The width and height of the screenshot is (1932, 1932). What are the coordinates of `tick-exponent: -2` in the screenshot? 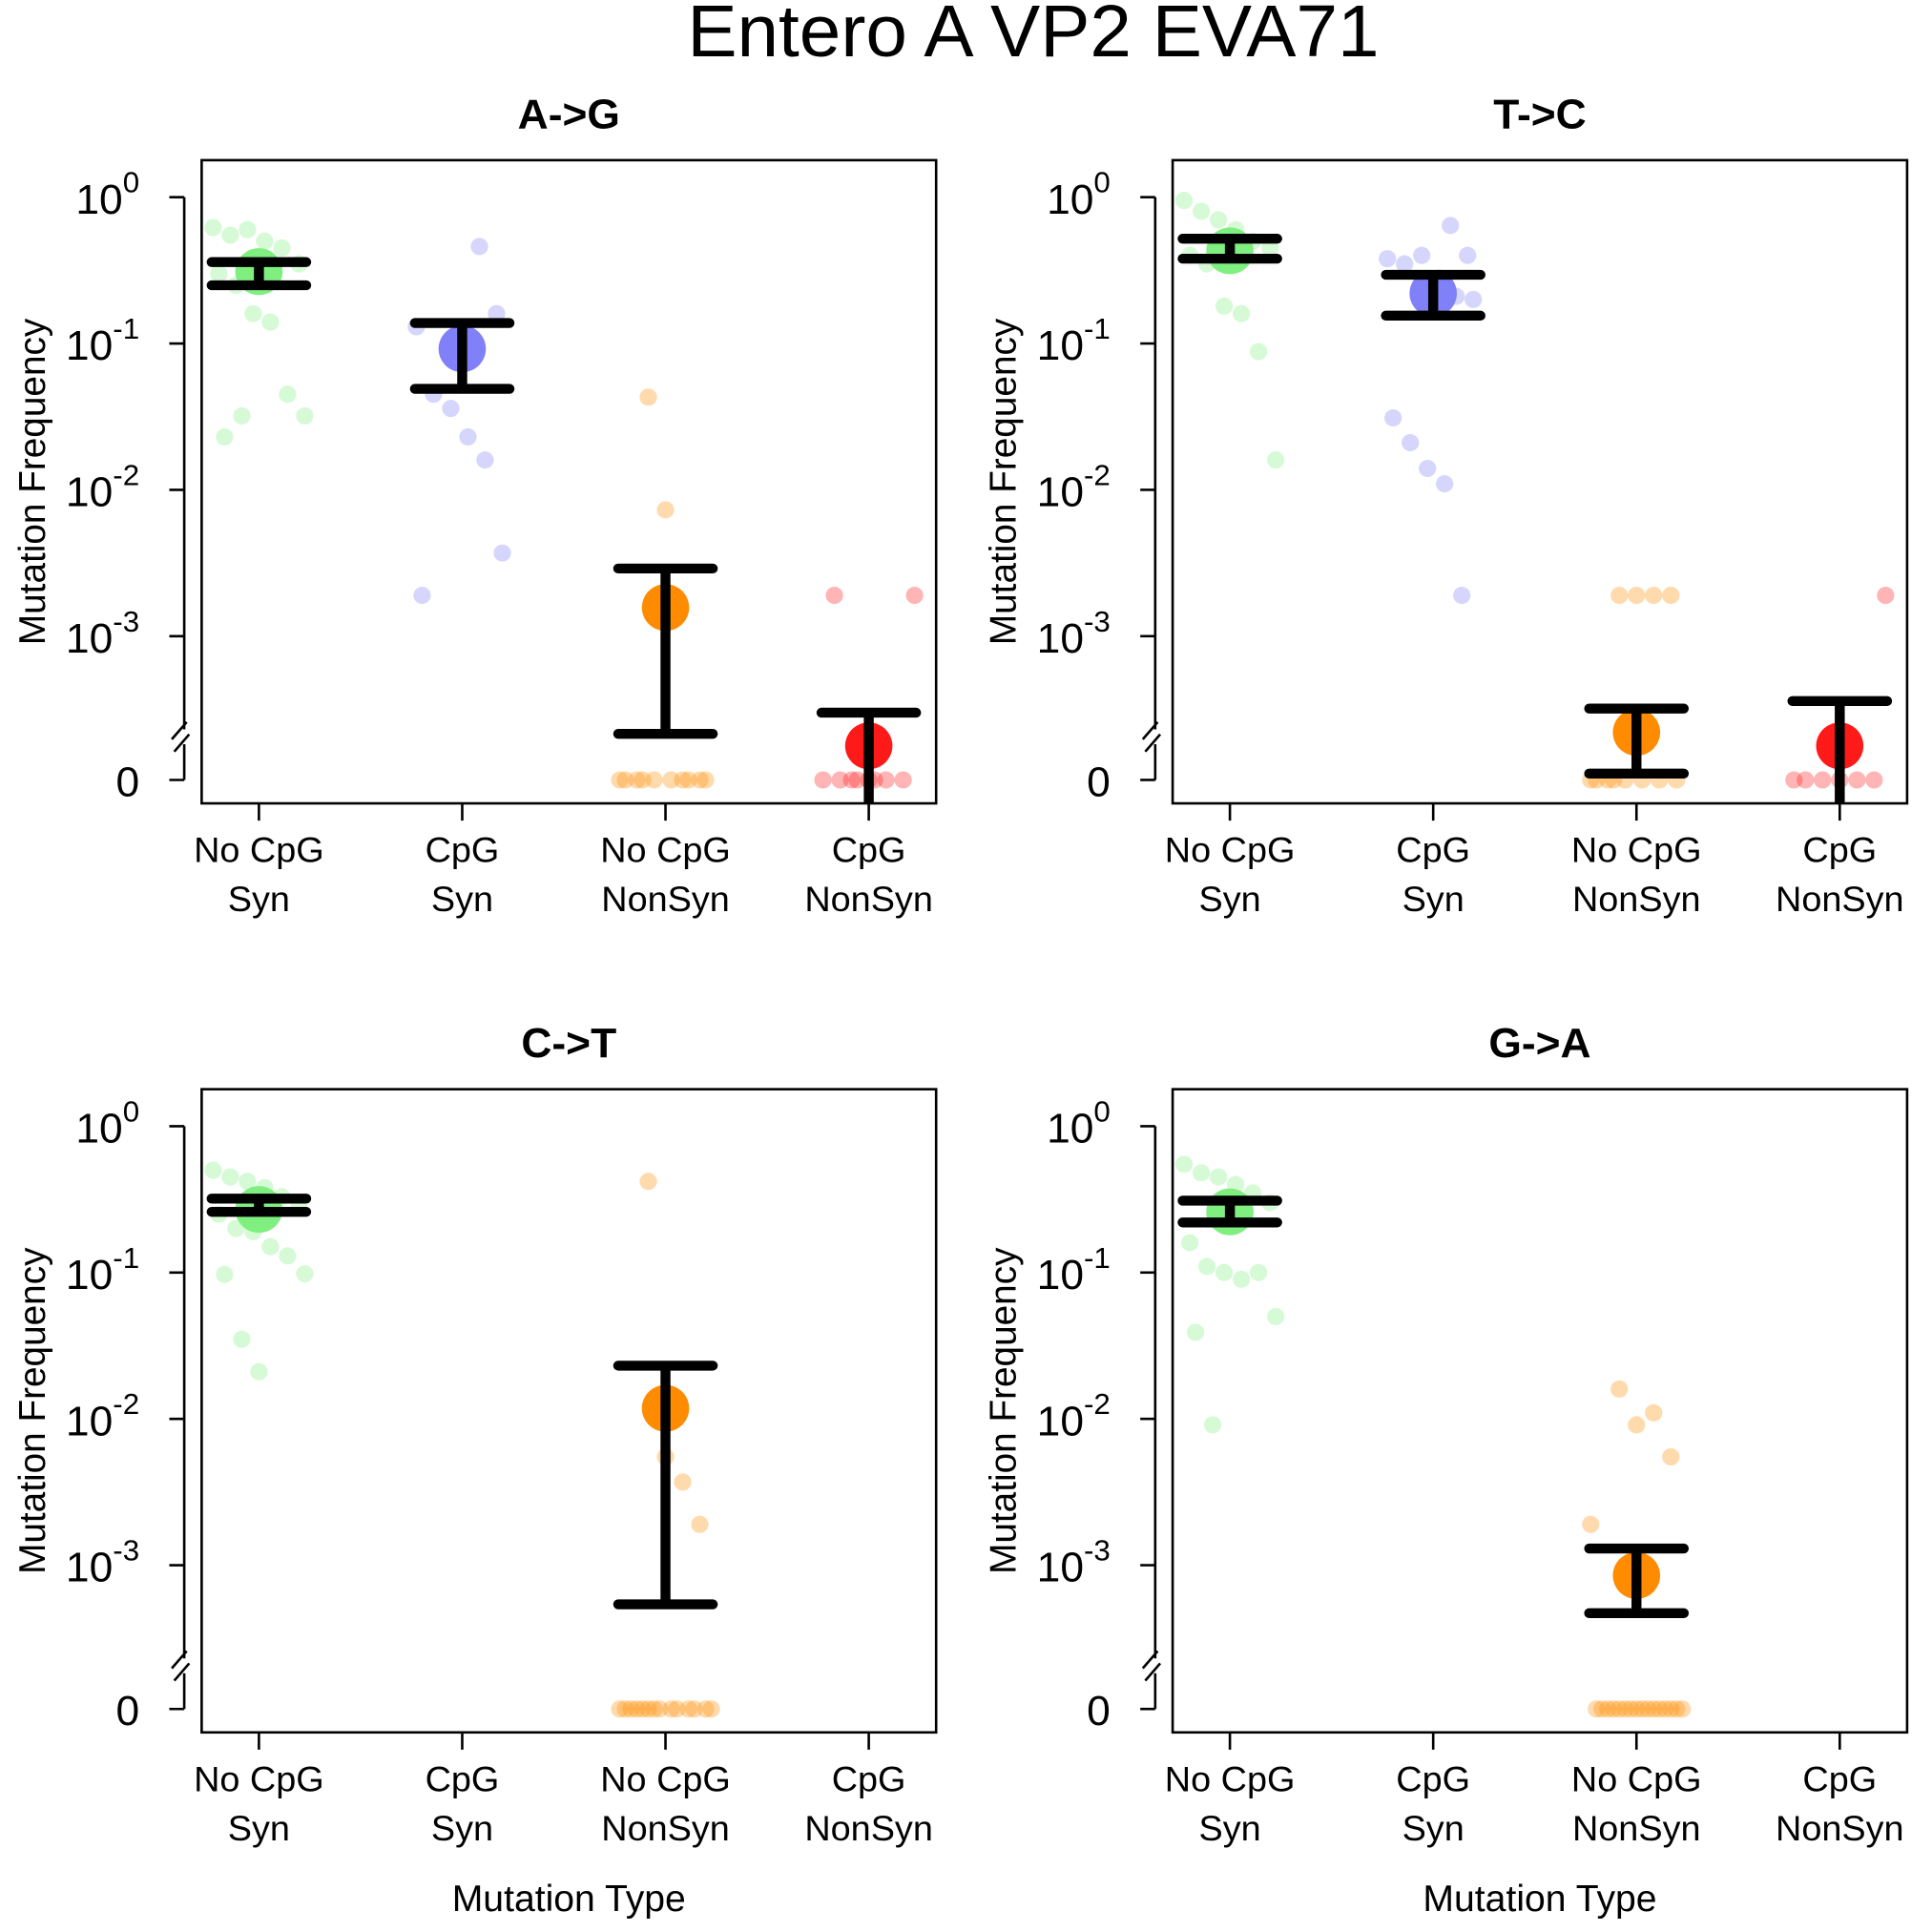 It's located at (126, 1405).